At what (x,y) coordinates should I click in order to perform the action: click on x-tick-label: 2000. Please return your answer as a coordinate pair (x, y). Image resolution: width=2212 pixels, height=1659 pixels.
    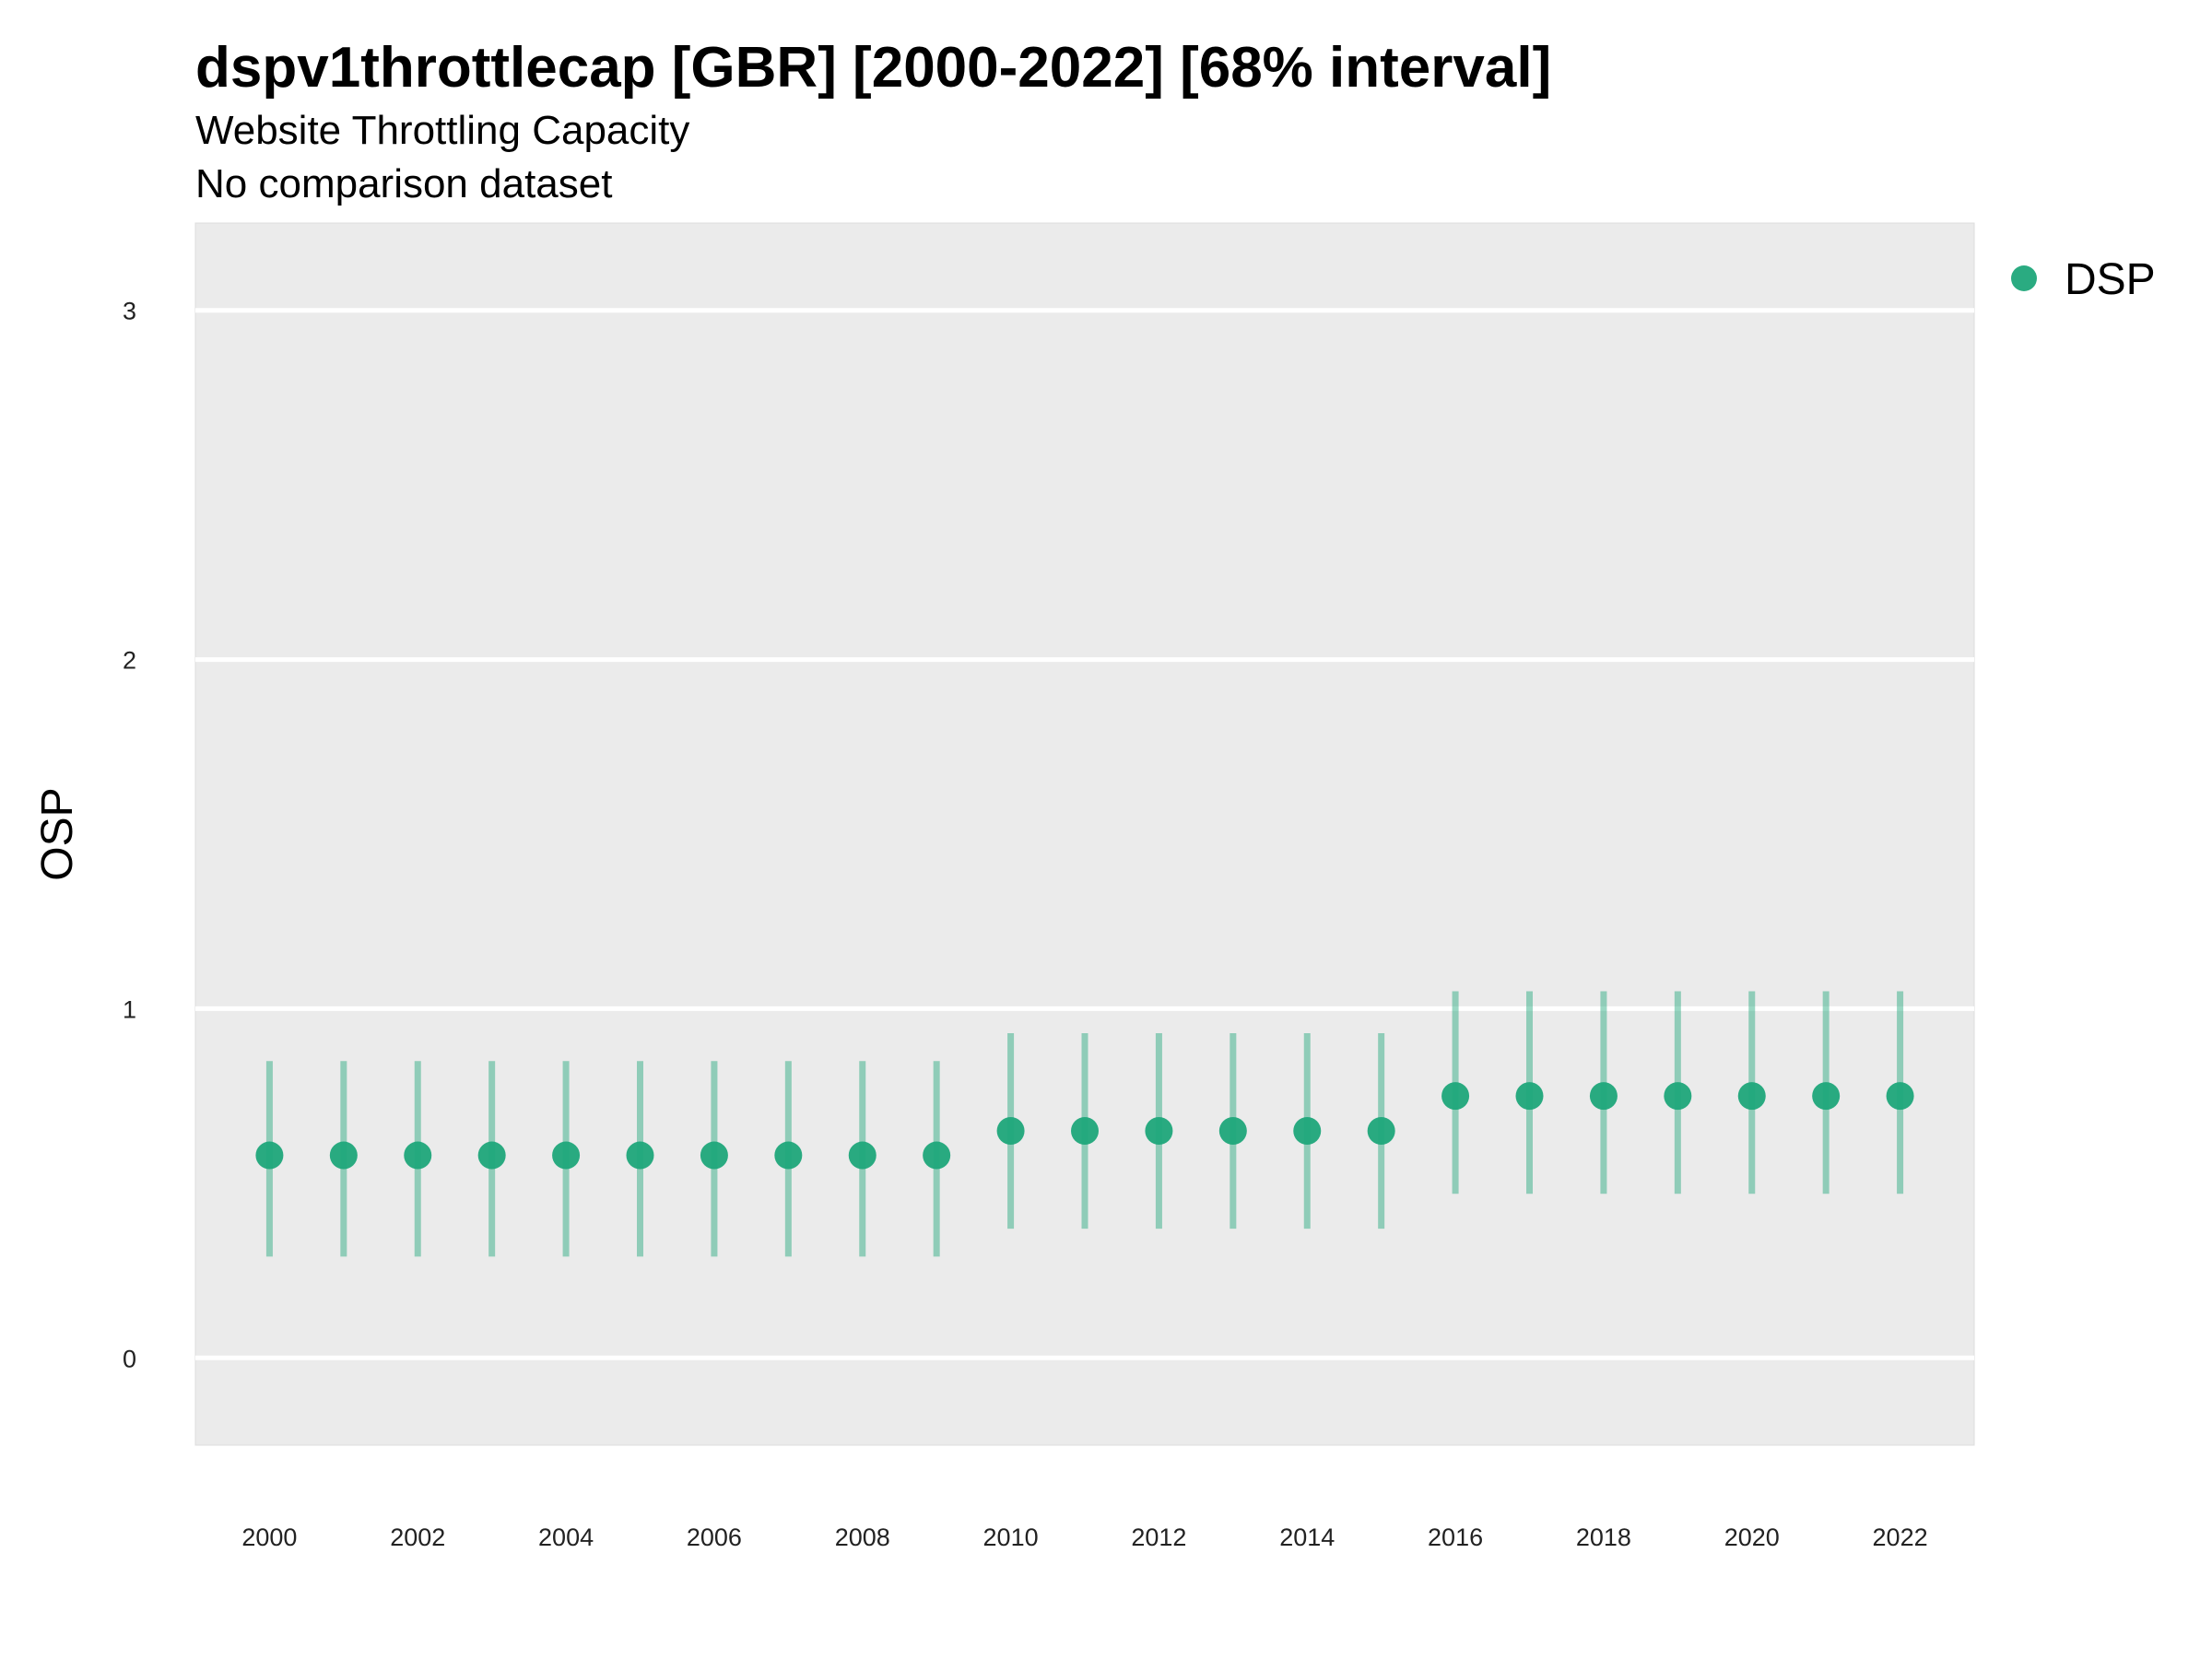
    Looking at the image, I should click on (269, 1537).